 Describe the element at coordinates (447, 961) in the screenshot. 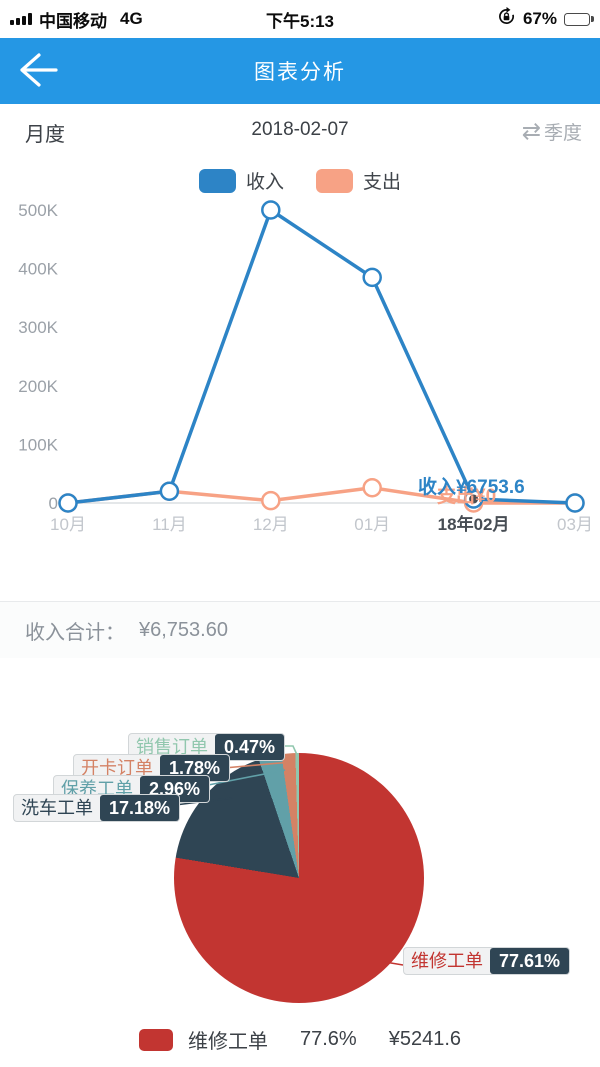

I see `pie-label-name: 维修工单` at that location.